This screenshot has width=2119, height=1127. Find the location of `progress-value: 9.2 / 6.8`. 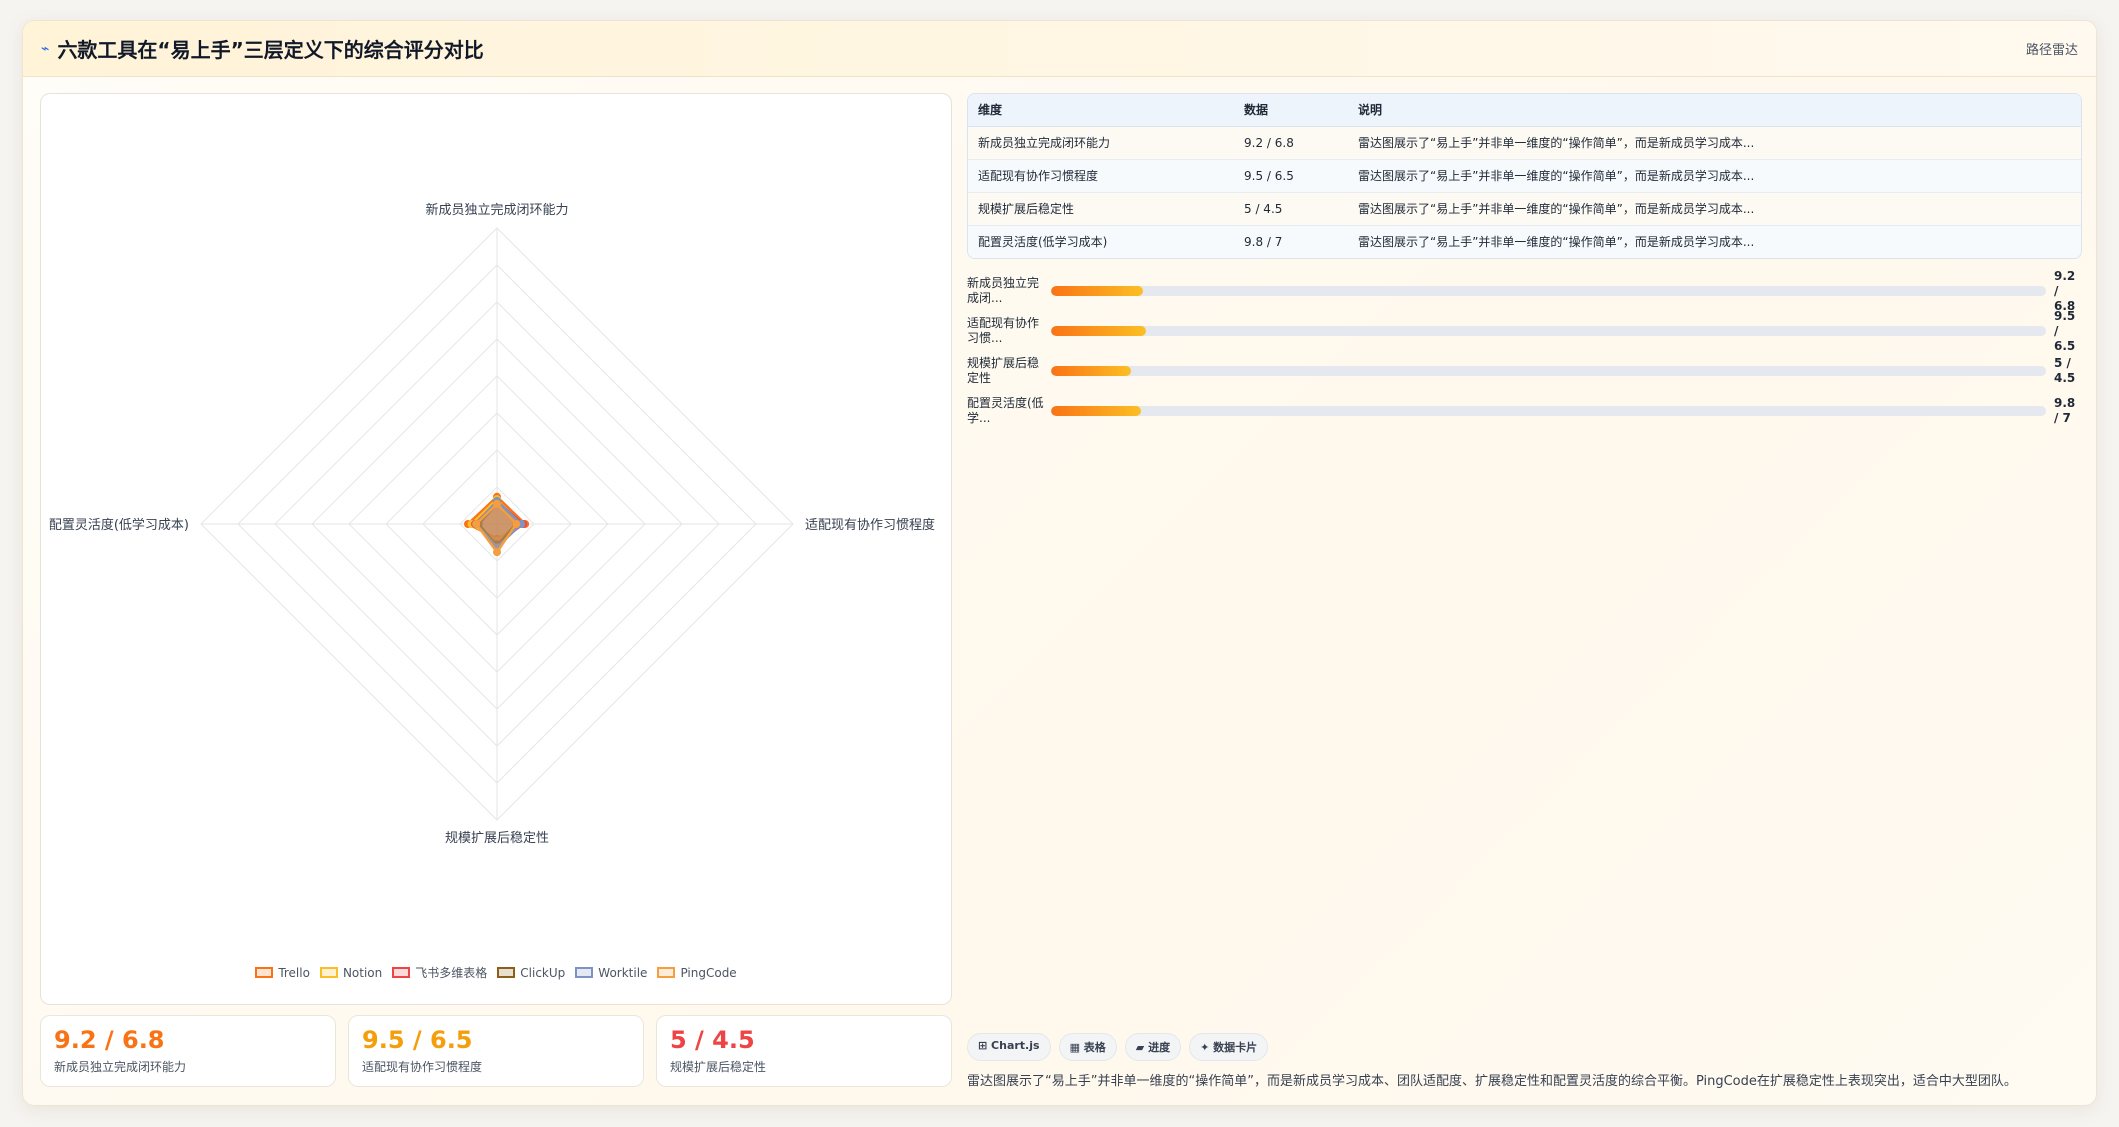

progress-value: 9.2 / 6.8 is located at coordinates (2065, 290).